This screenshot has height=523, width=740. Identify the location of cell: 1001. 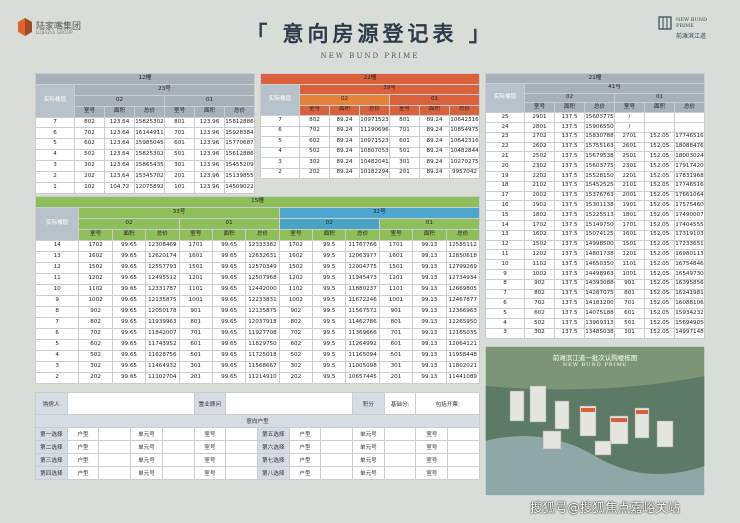
(396, 301).